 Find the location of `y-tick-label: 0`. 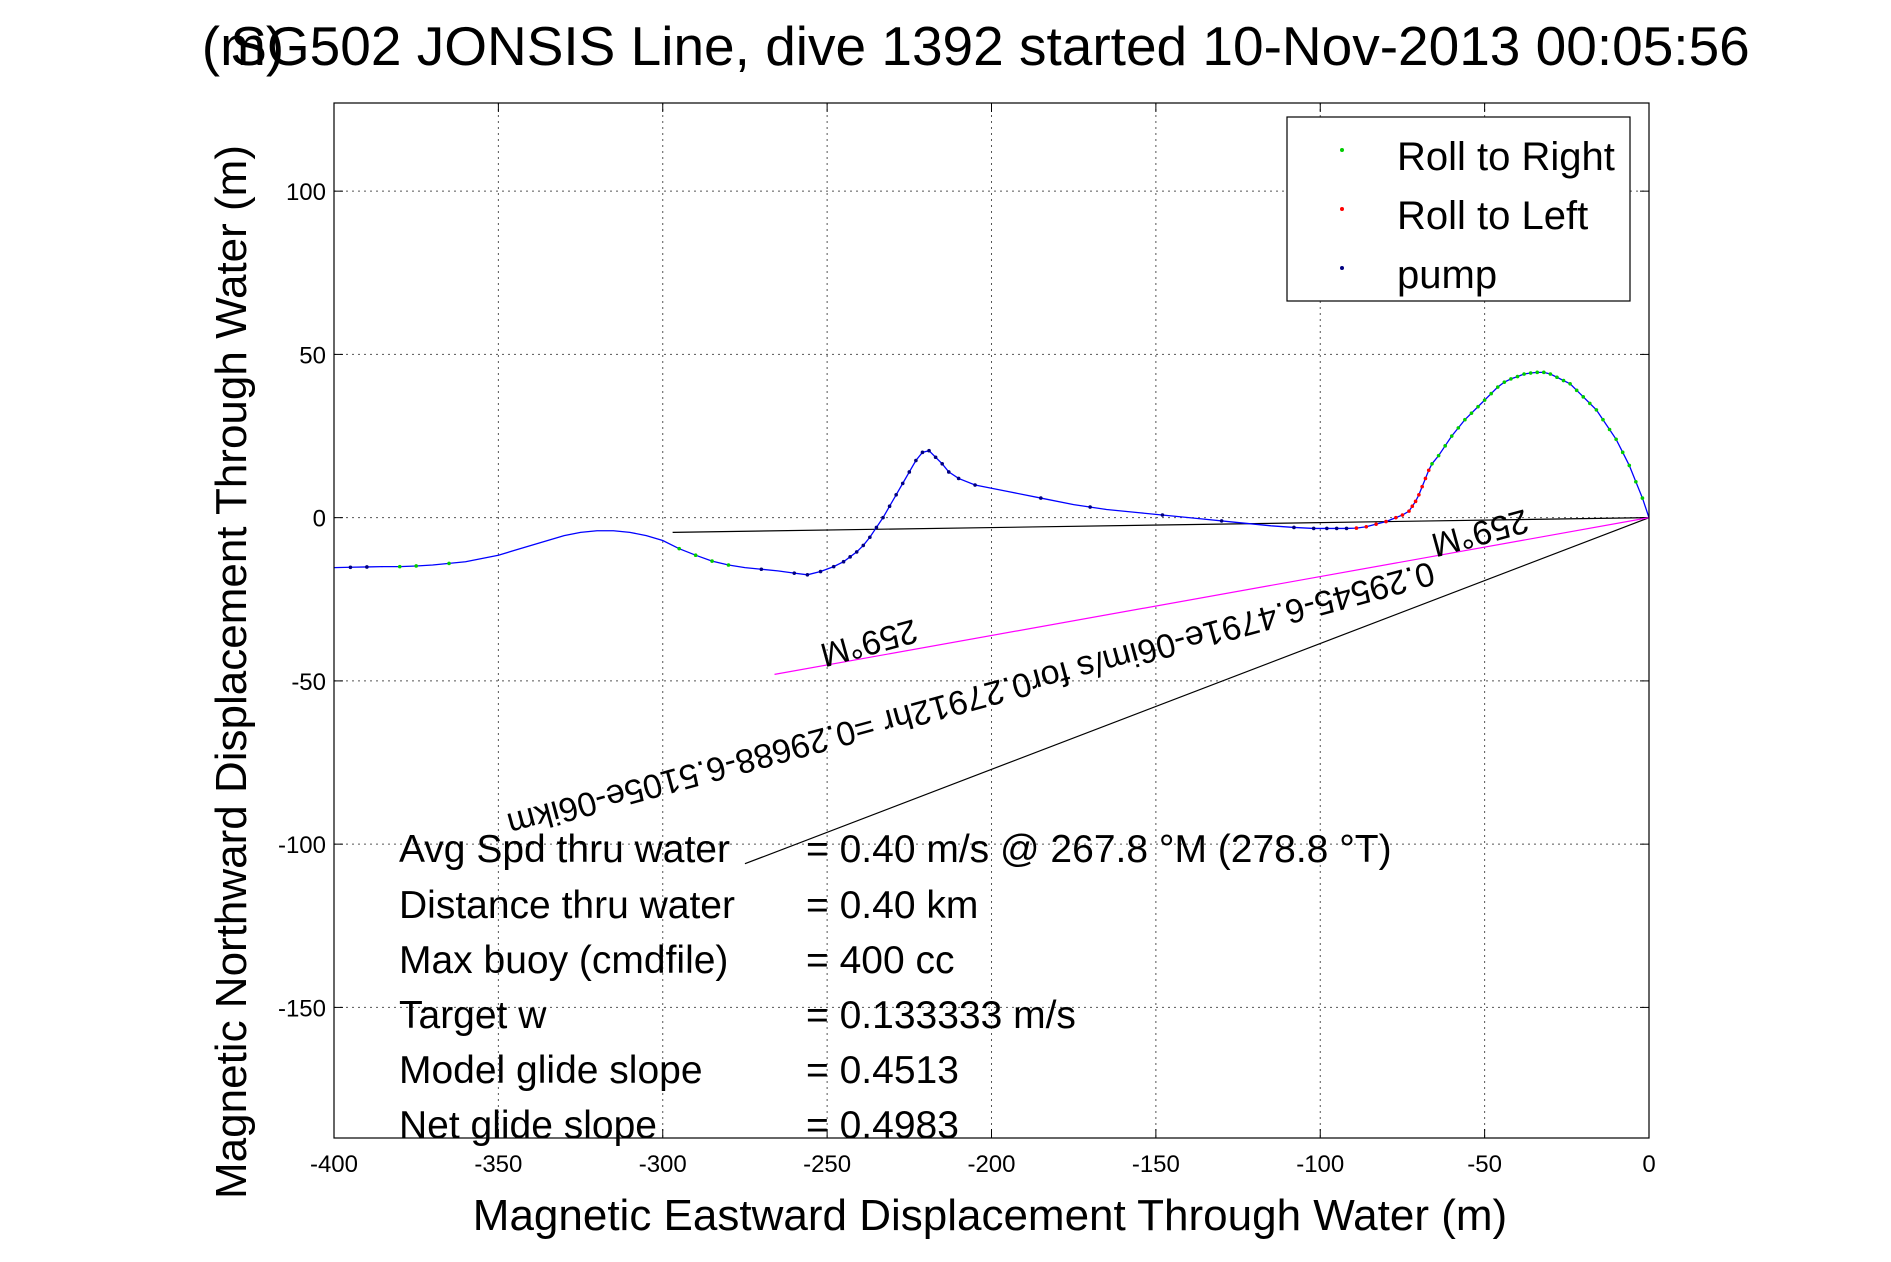

y-tick-label: 0 is located at coordinates (319, 519).